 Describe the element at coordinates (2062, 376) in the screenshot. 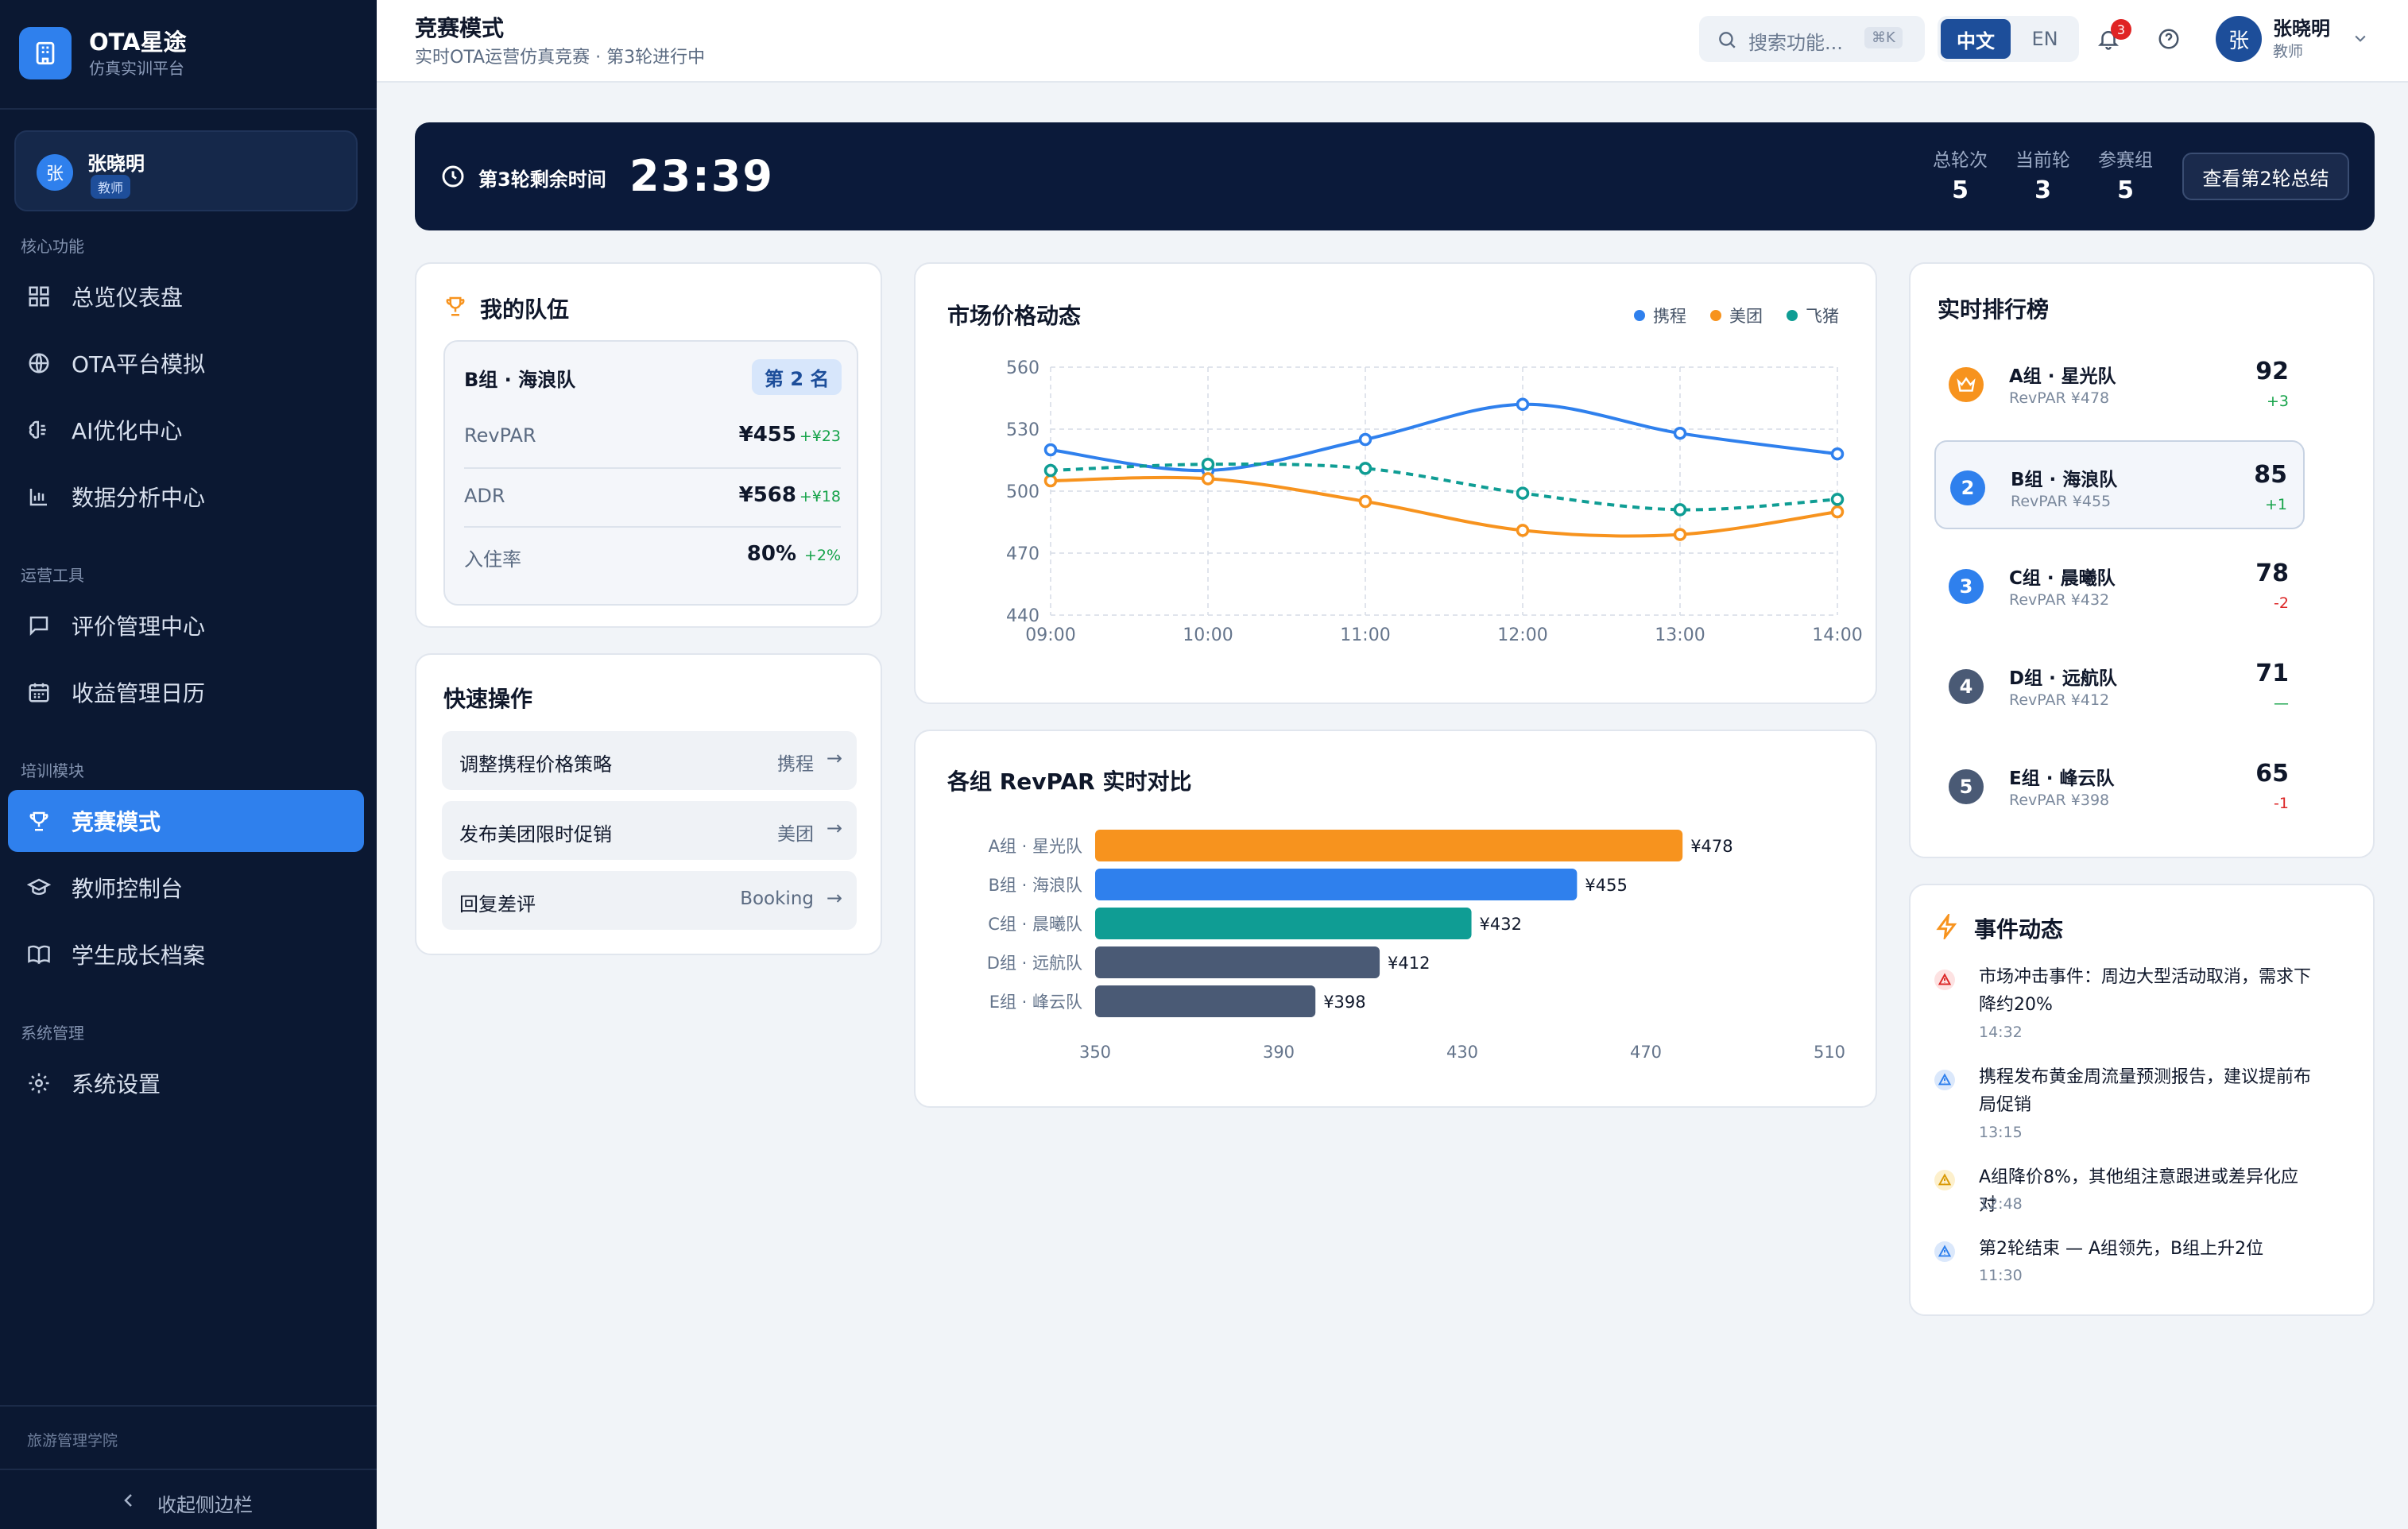

I see `leaderboard-team: A组 · 星光队` at that location.